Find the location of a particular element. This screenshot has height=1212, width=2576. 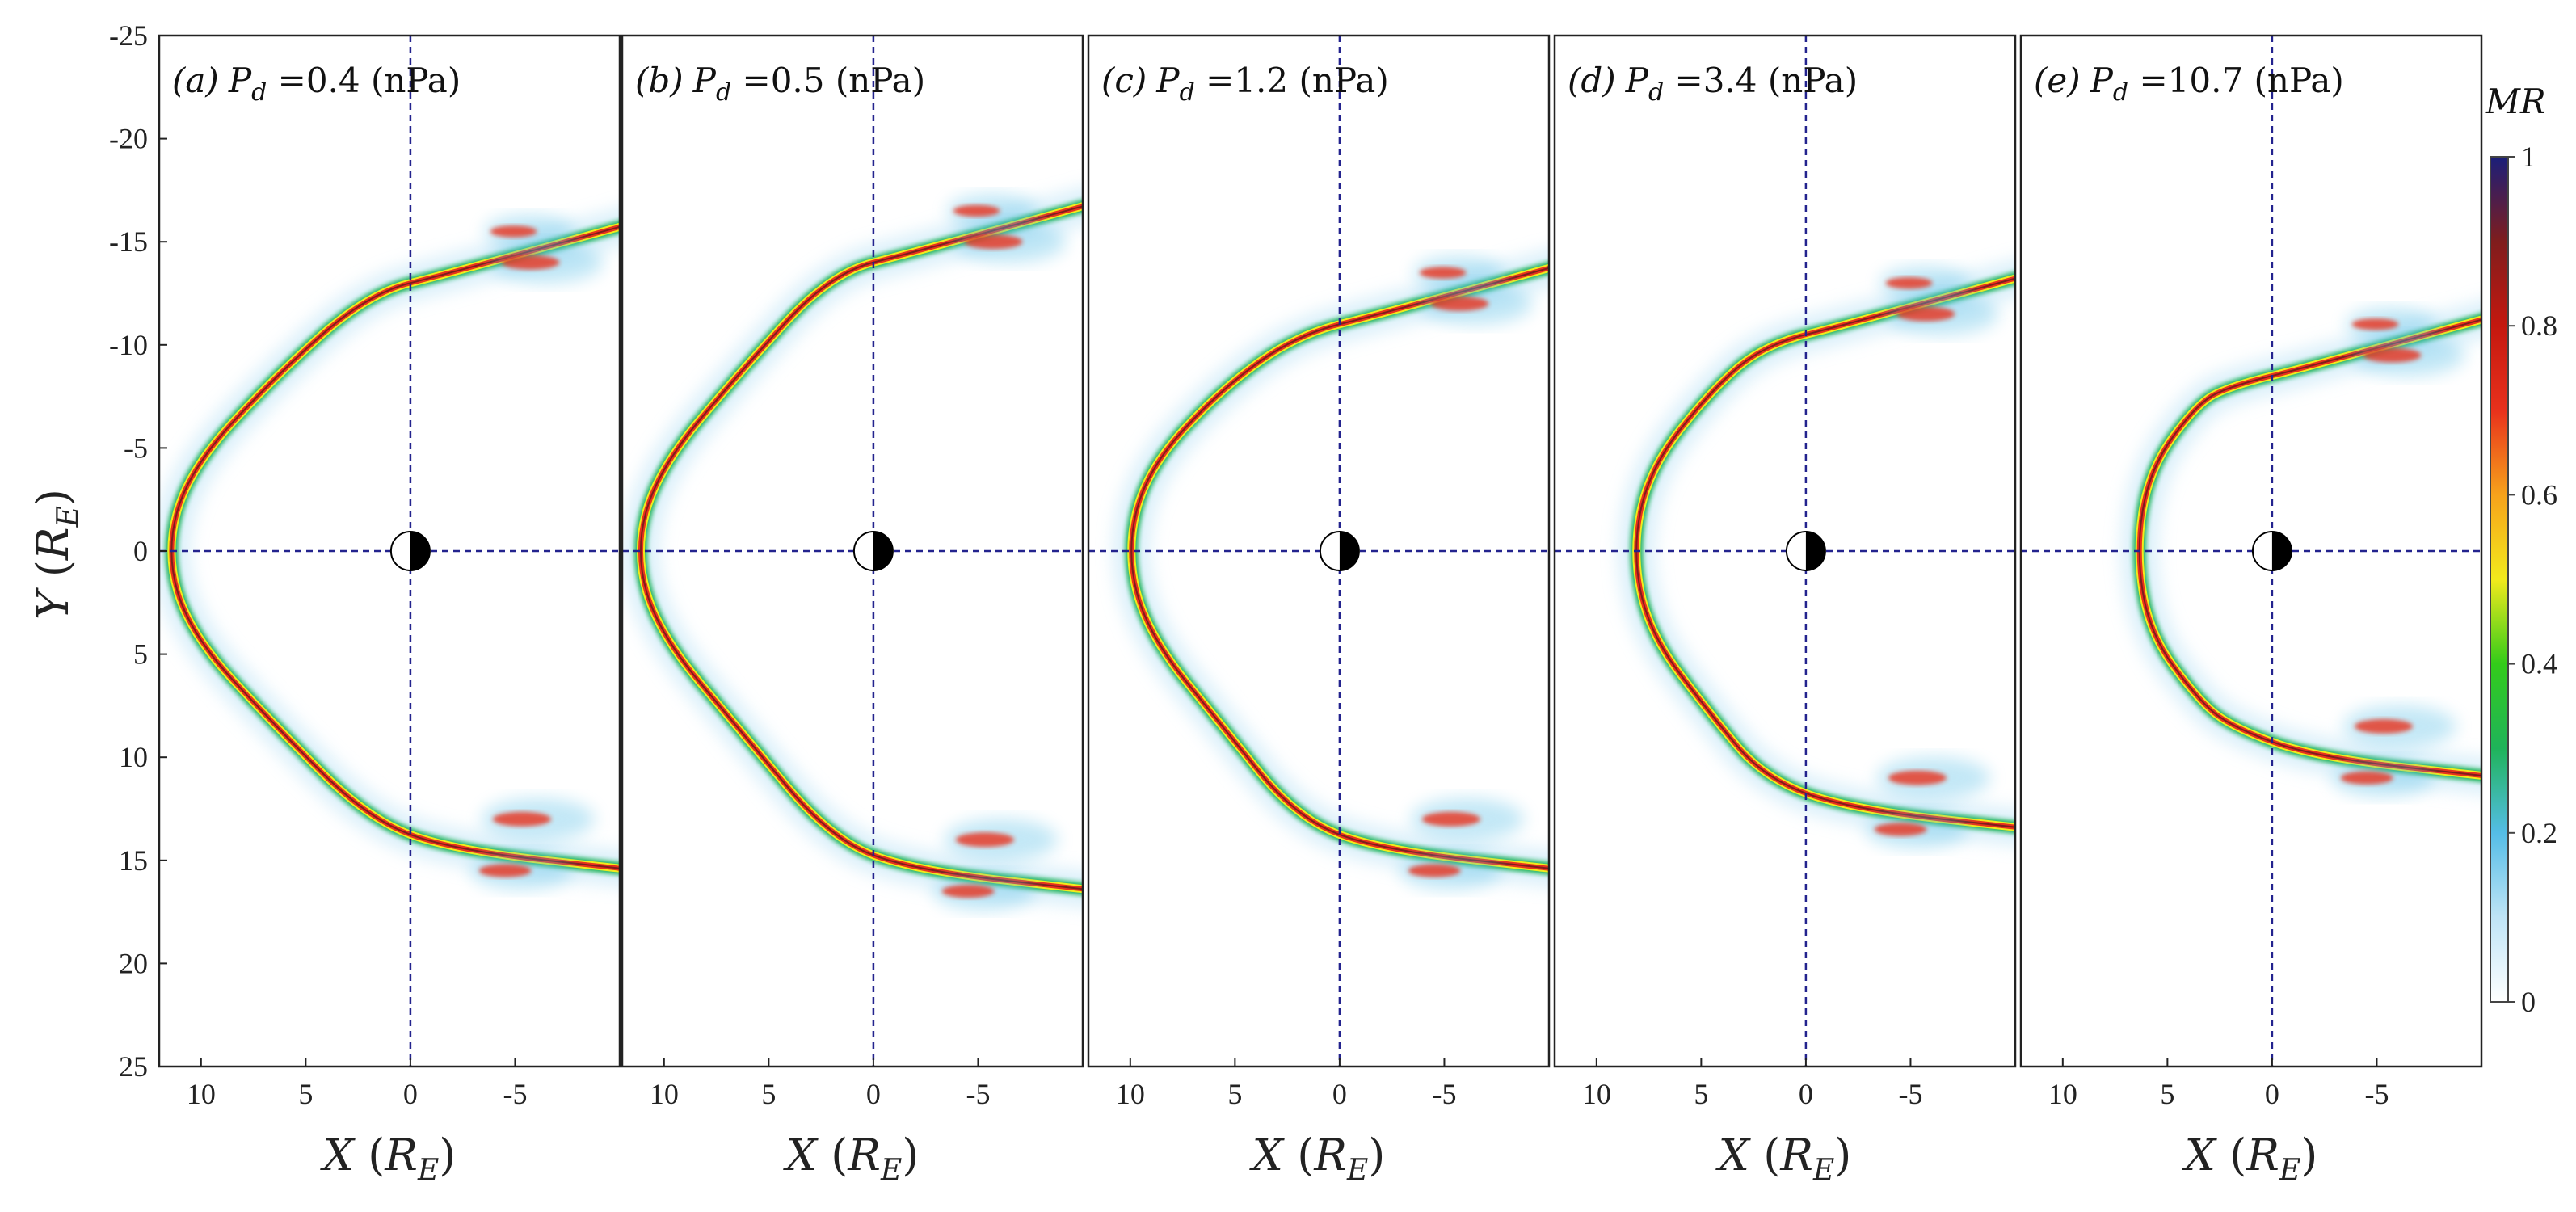

pressure-value: =0.5 (nPa) is located at coordinates (828, 80).